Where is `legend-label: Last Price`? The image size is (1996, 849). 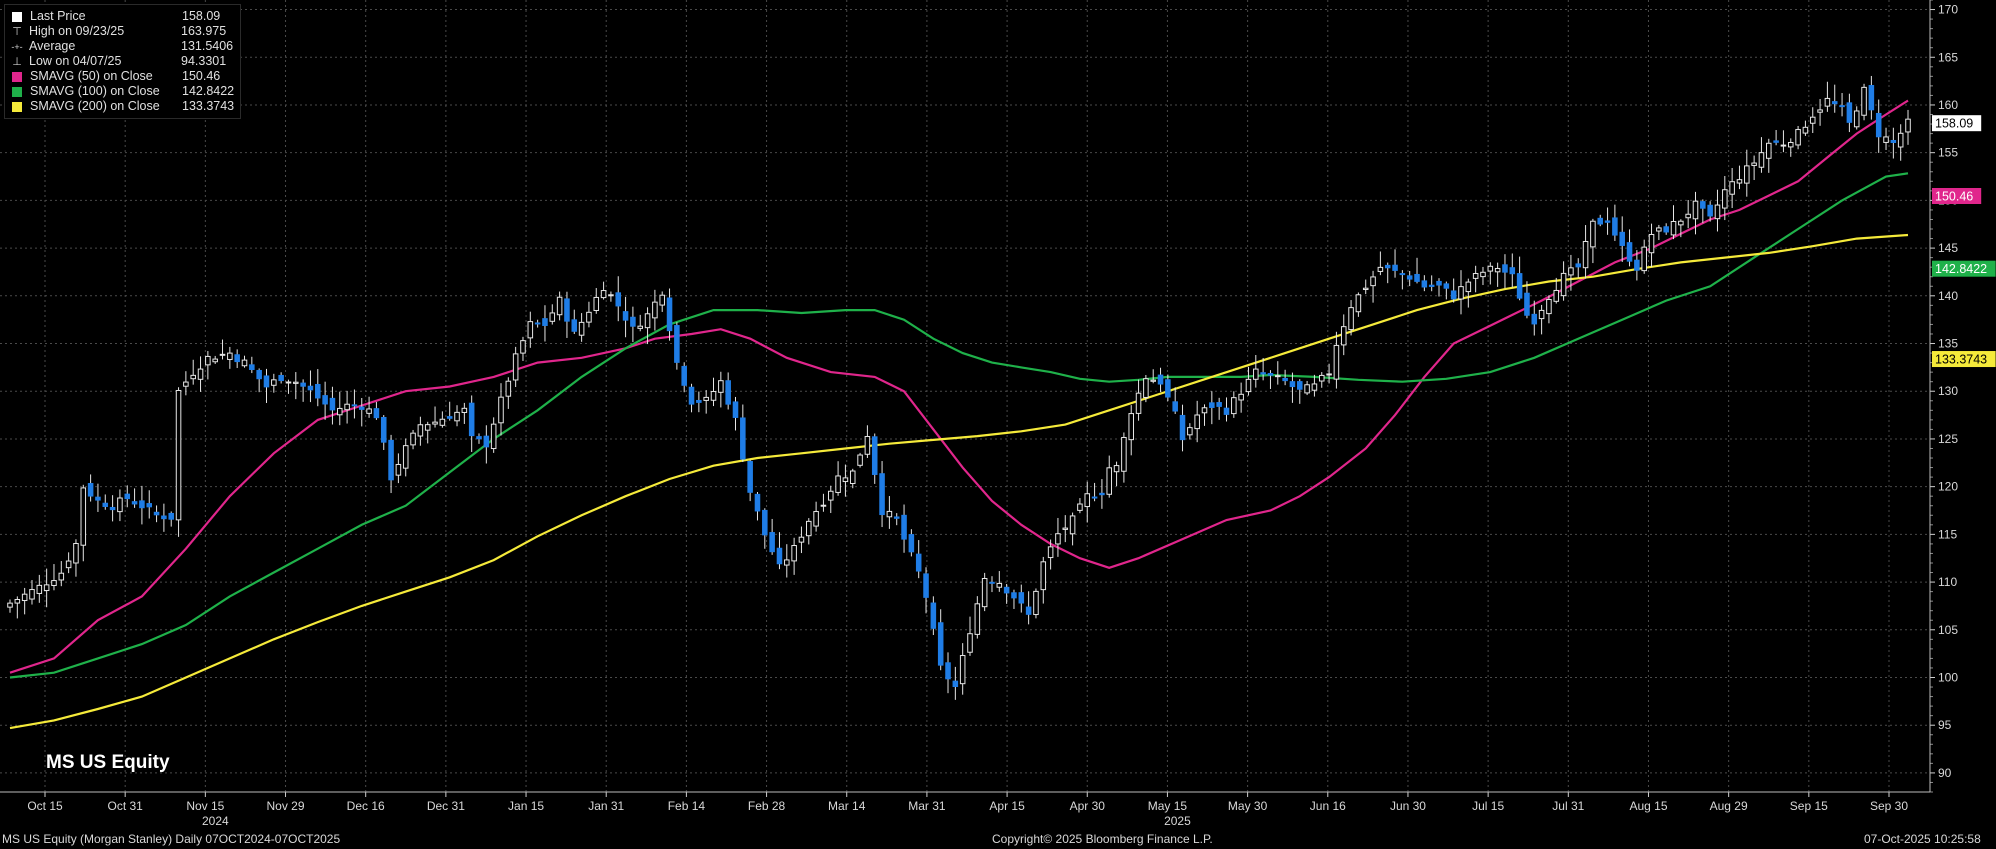
legend-label: Last Price is located at coordinates (58, 16).